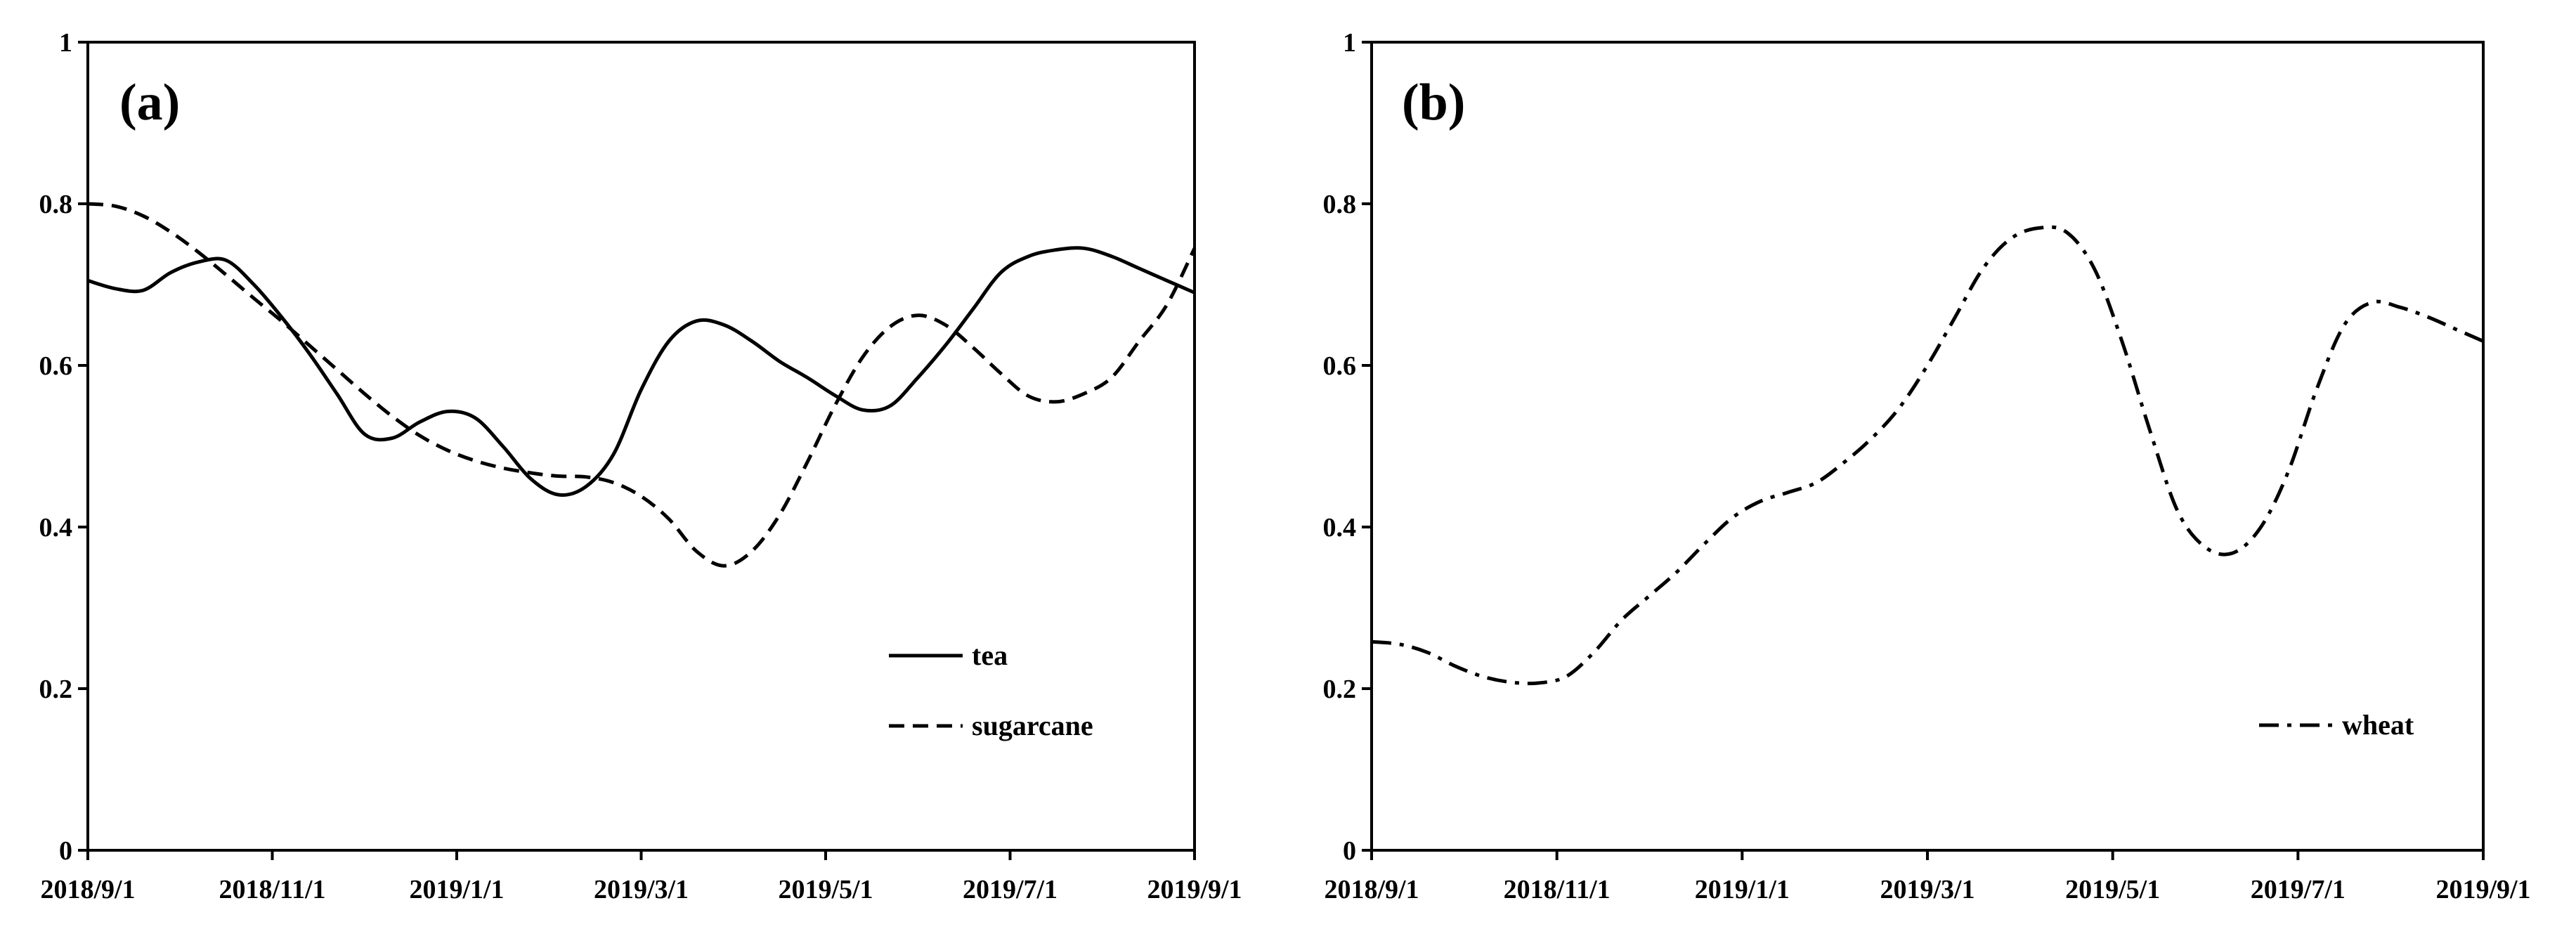  I want to click on legend-label-tea: tea, so click(990, 655).